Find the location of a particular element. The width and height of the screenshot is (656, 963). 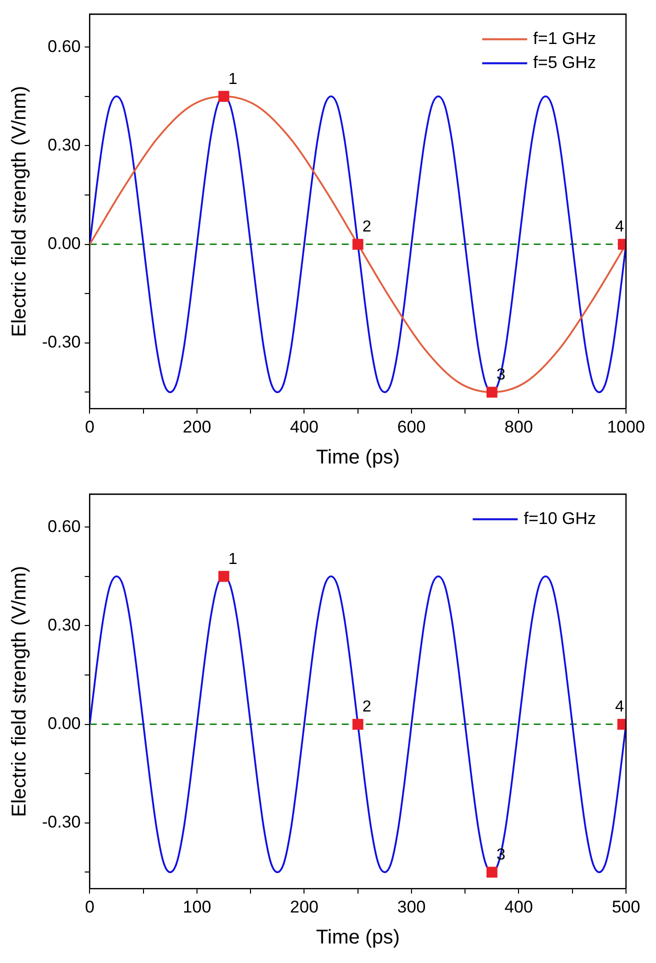

x-tick-label: 600 is located at coordinates (411, 426).